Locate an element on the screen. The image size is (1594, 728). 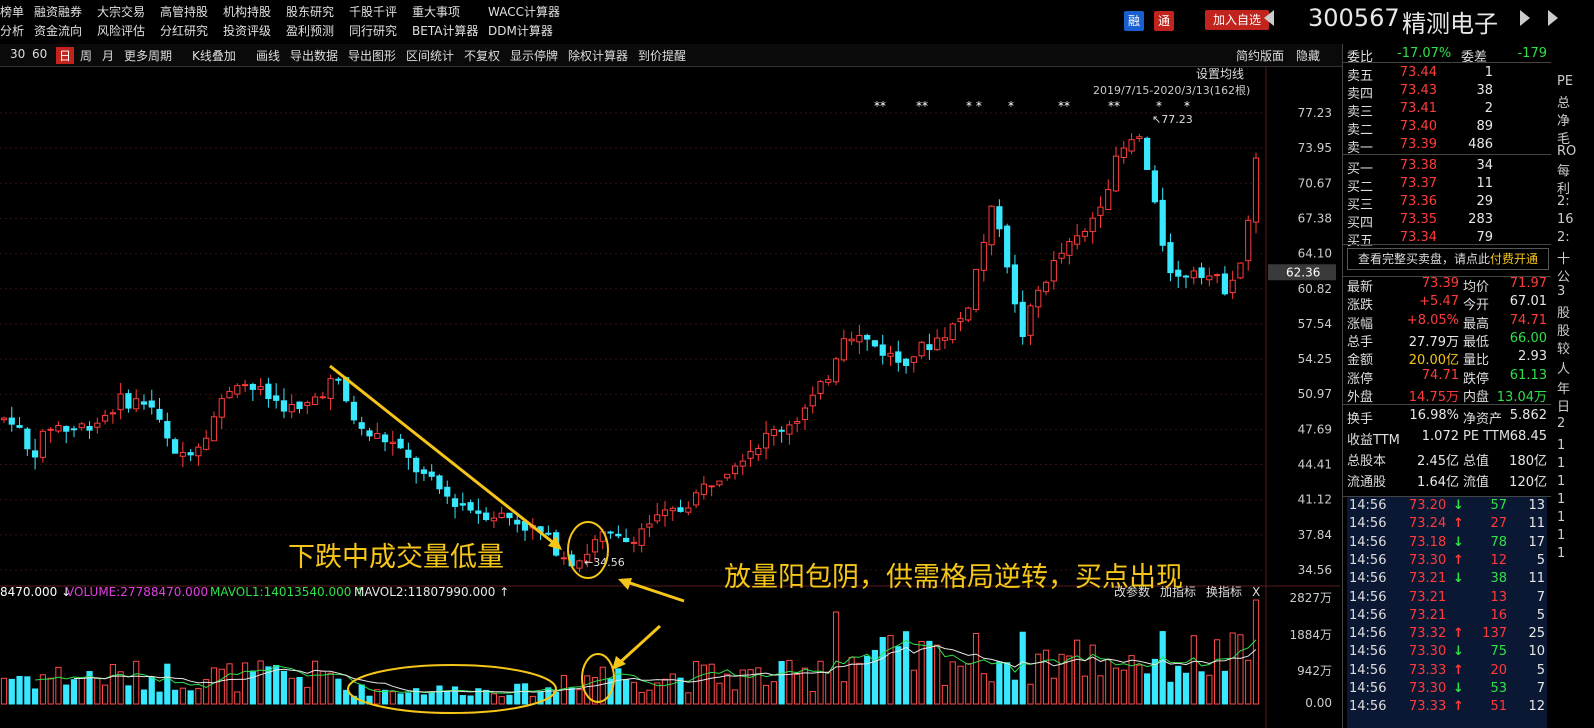
ask-row: 卖二 73.40 89 is located at coordinates (1447, 128).